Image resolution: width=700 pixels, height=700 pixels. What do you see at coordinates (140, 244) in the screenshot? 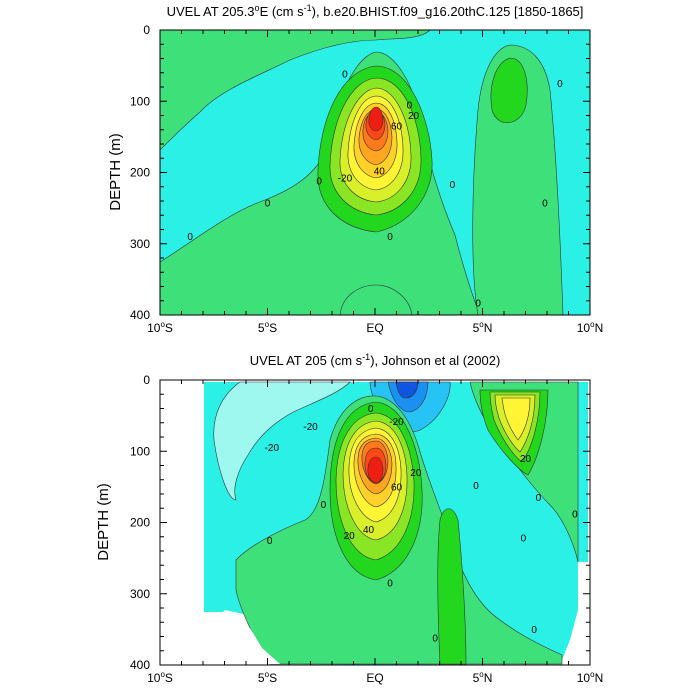
I see `top-ytick-label: 300` at bounding box center [140, 244].